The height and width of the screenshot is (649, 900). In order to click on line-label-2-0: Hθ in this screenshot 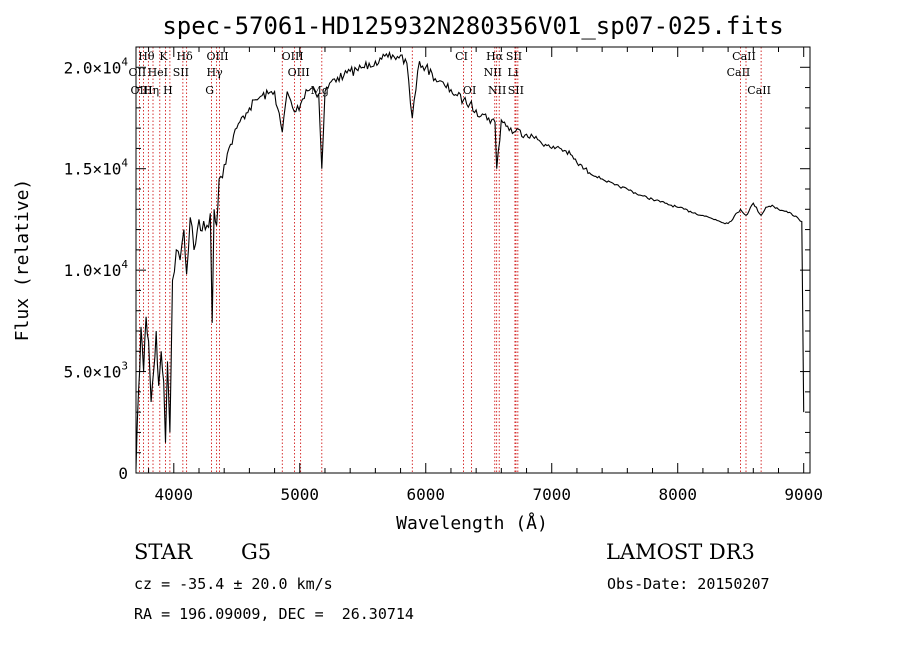, I will do `click(146, 56)`.